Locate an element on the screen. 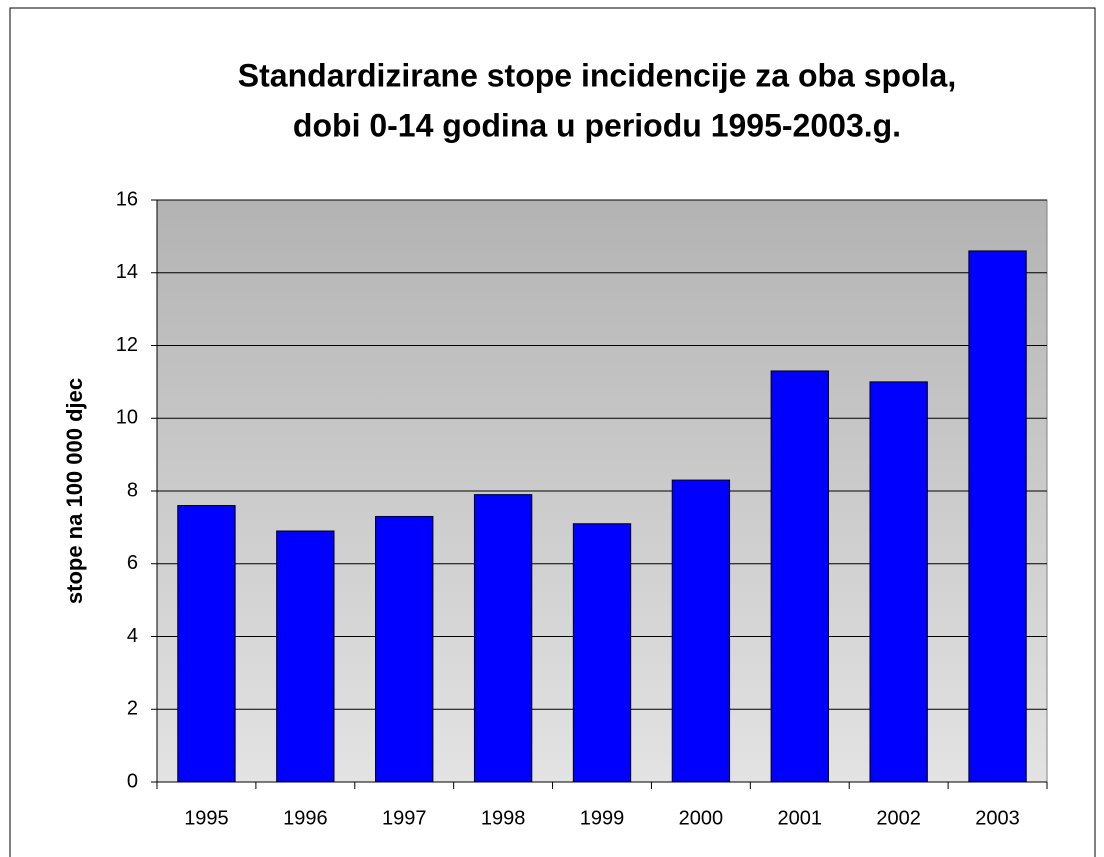 This screenshot has width=1104, height=857. x-tick-label: 2002 is located at coordinates (898, 818).